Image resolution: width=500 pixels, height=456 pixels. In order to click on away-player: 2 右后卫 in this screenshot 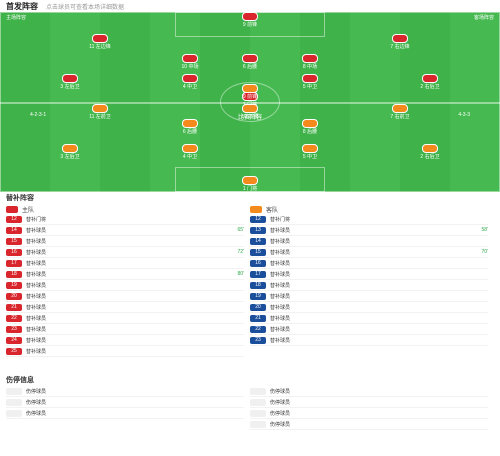, I will do `click(430, 82)`.